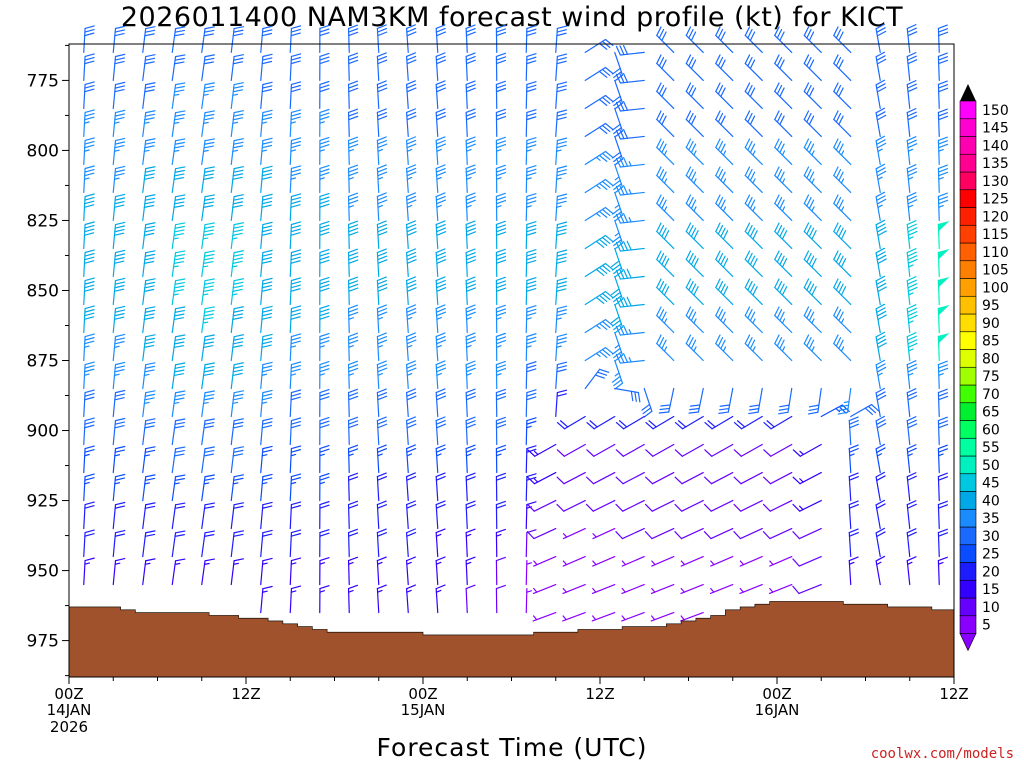  I want to click on colorbar-label: 40, so click(991, 501).